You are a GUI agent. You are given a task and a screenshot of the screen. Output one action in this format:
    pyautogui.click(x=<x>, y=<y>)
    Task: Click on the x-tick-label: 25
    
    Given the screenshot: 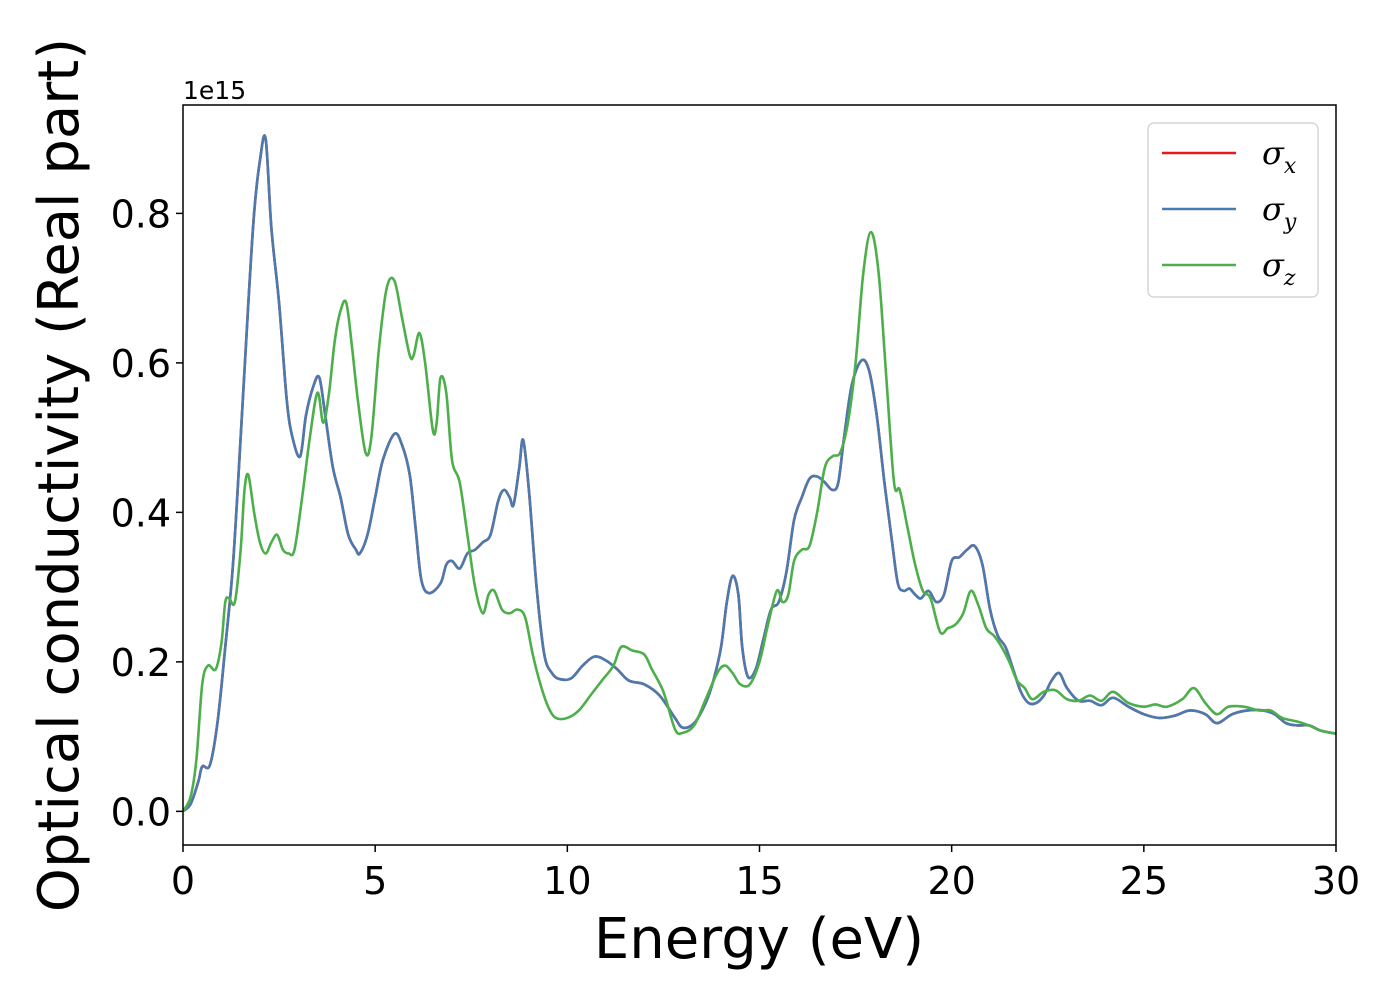 What is the action you would take?
    pyautogui.click(x=1144, y=881)
    